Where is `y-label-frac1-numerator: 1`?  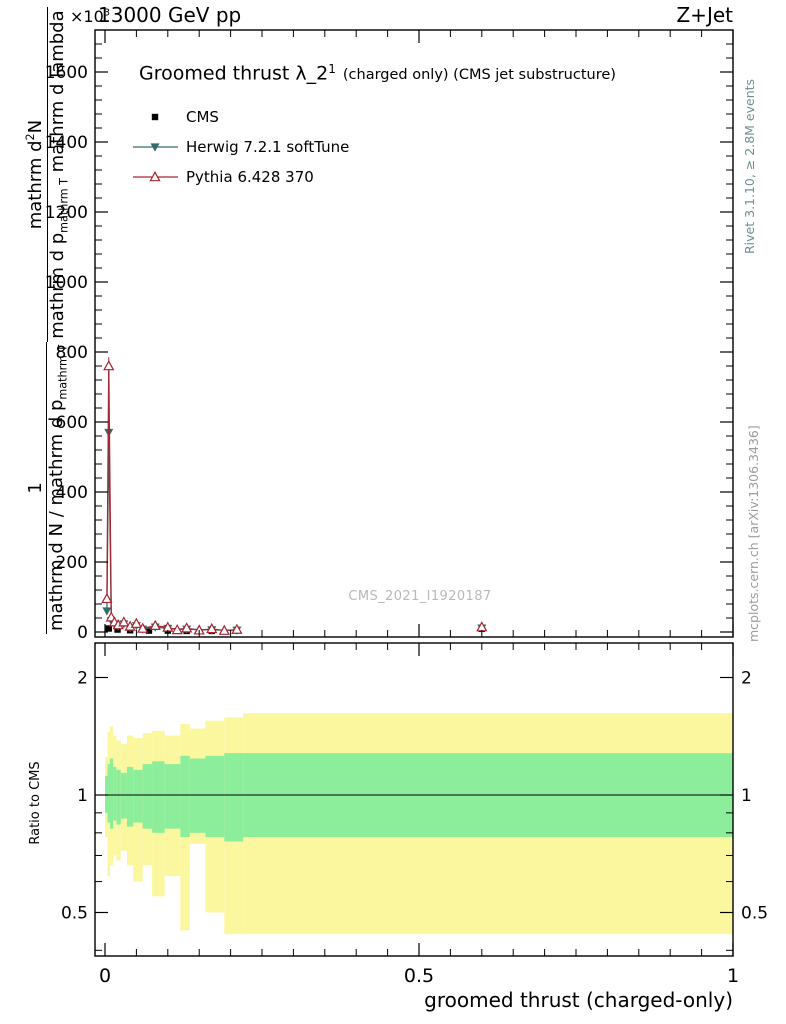
y-label-frac1-numerator: 1 is located at coordinates (35, 488).